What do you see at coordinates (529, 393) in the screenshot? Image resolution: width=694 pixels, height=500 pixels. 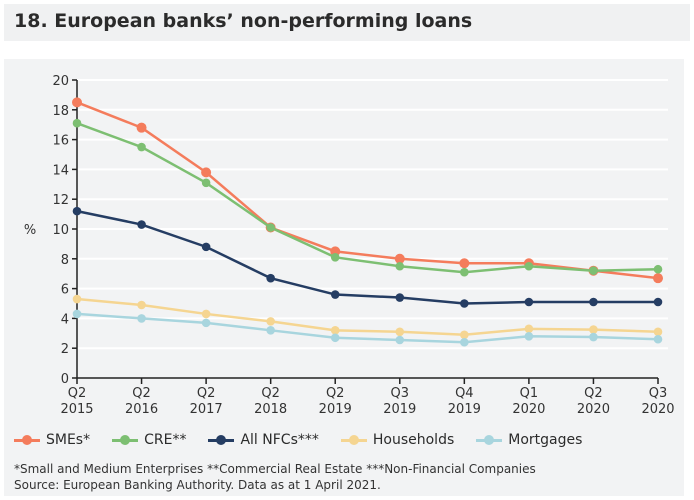 I see `x-tick-label: Q1` at bounding box center [529, 393].